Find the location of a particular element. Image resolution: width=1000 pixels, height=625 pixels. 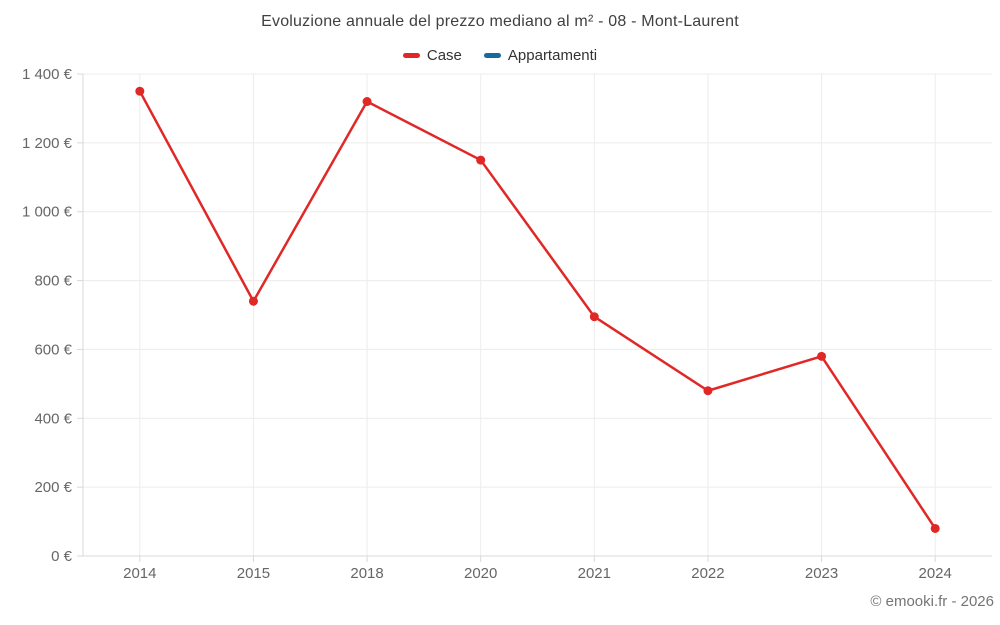

data-point-case-2023 is located at coordinates (822, 356).